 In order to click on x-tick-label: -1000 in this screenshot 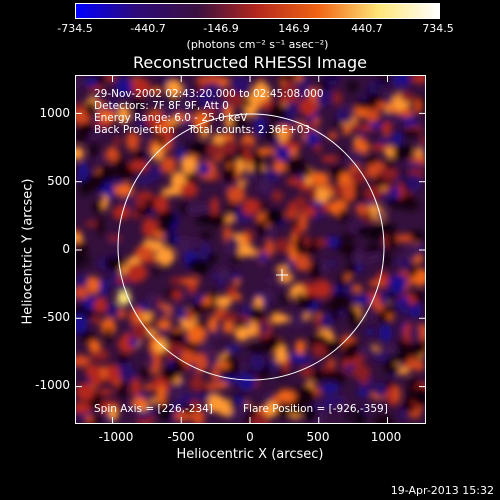, I will do `click(116, 437)`.